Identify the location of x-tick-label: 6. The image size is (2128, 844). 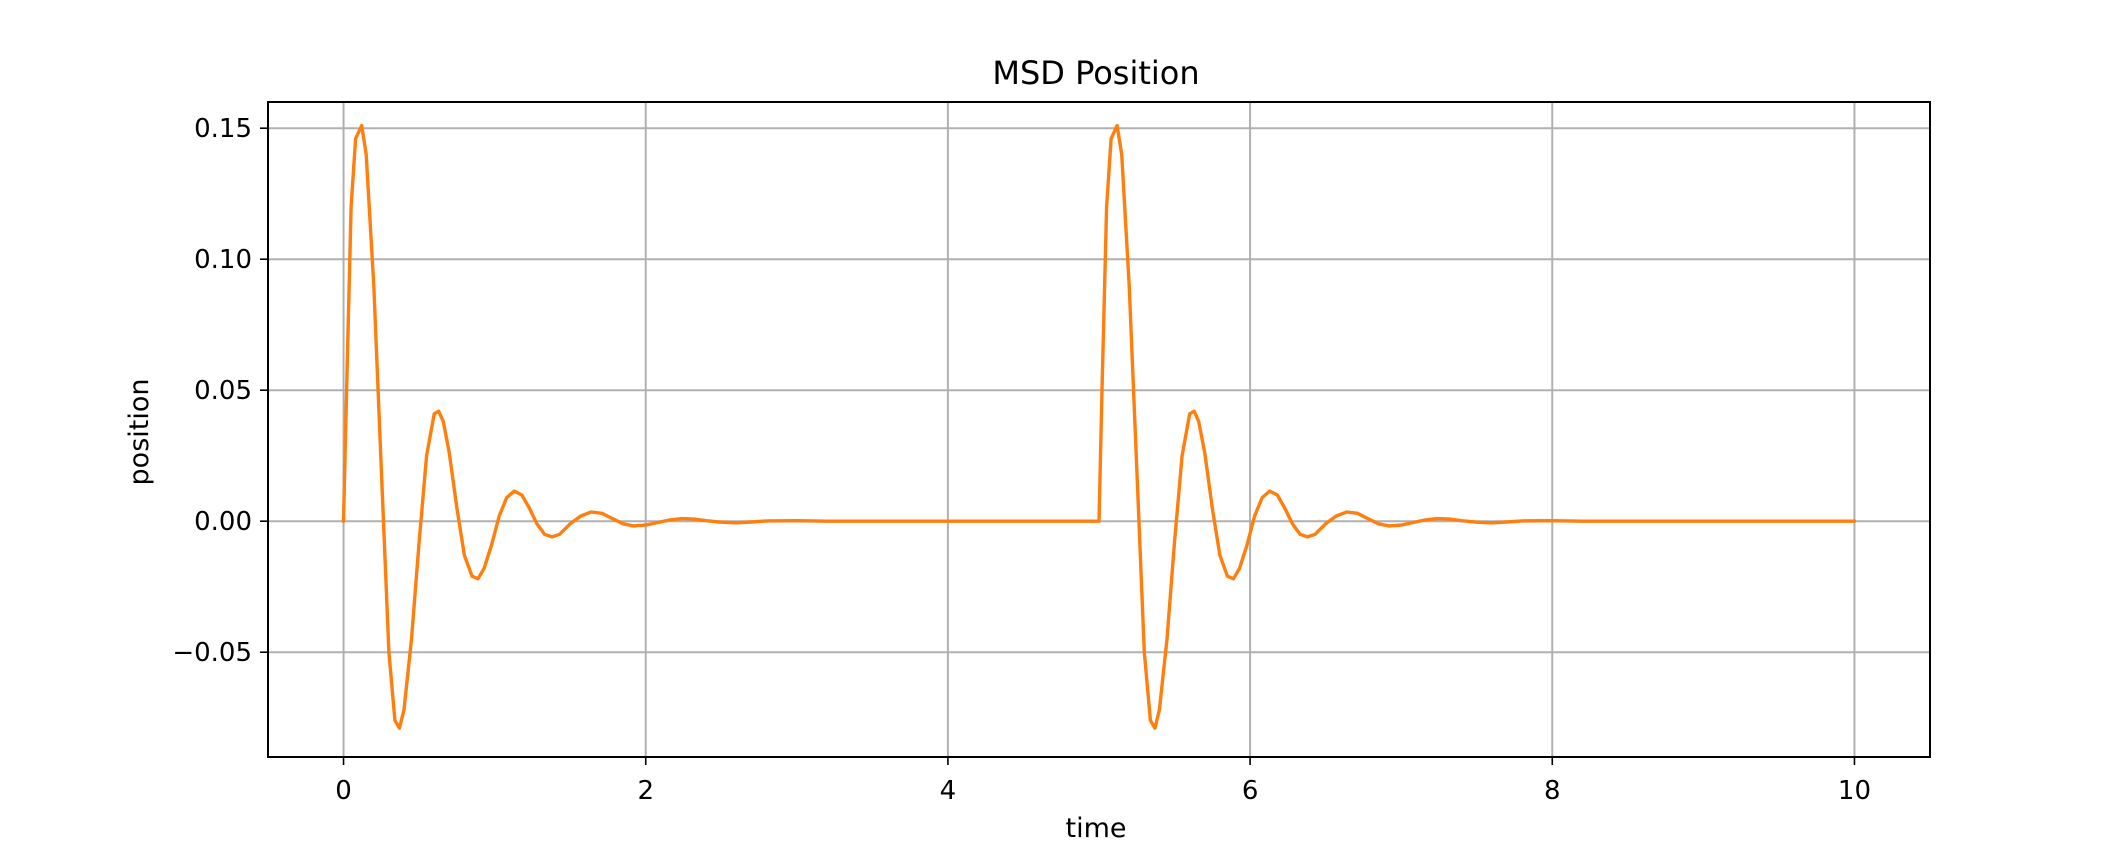
(1250, 791).